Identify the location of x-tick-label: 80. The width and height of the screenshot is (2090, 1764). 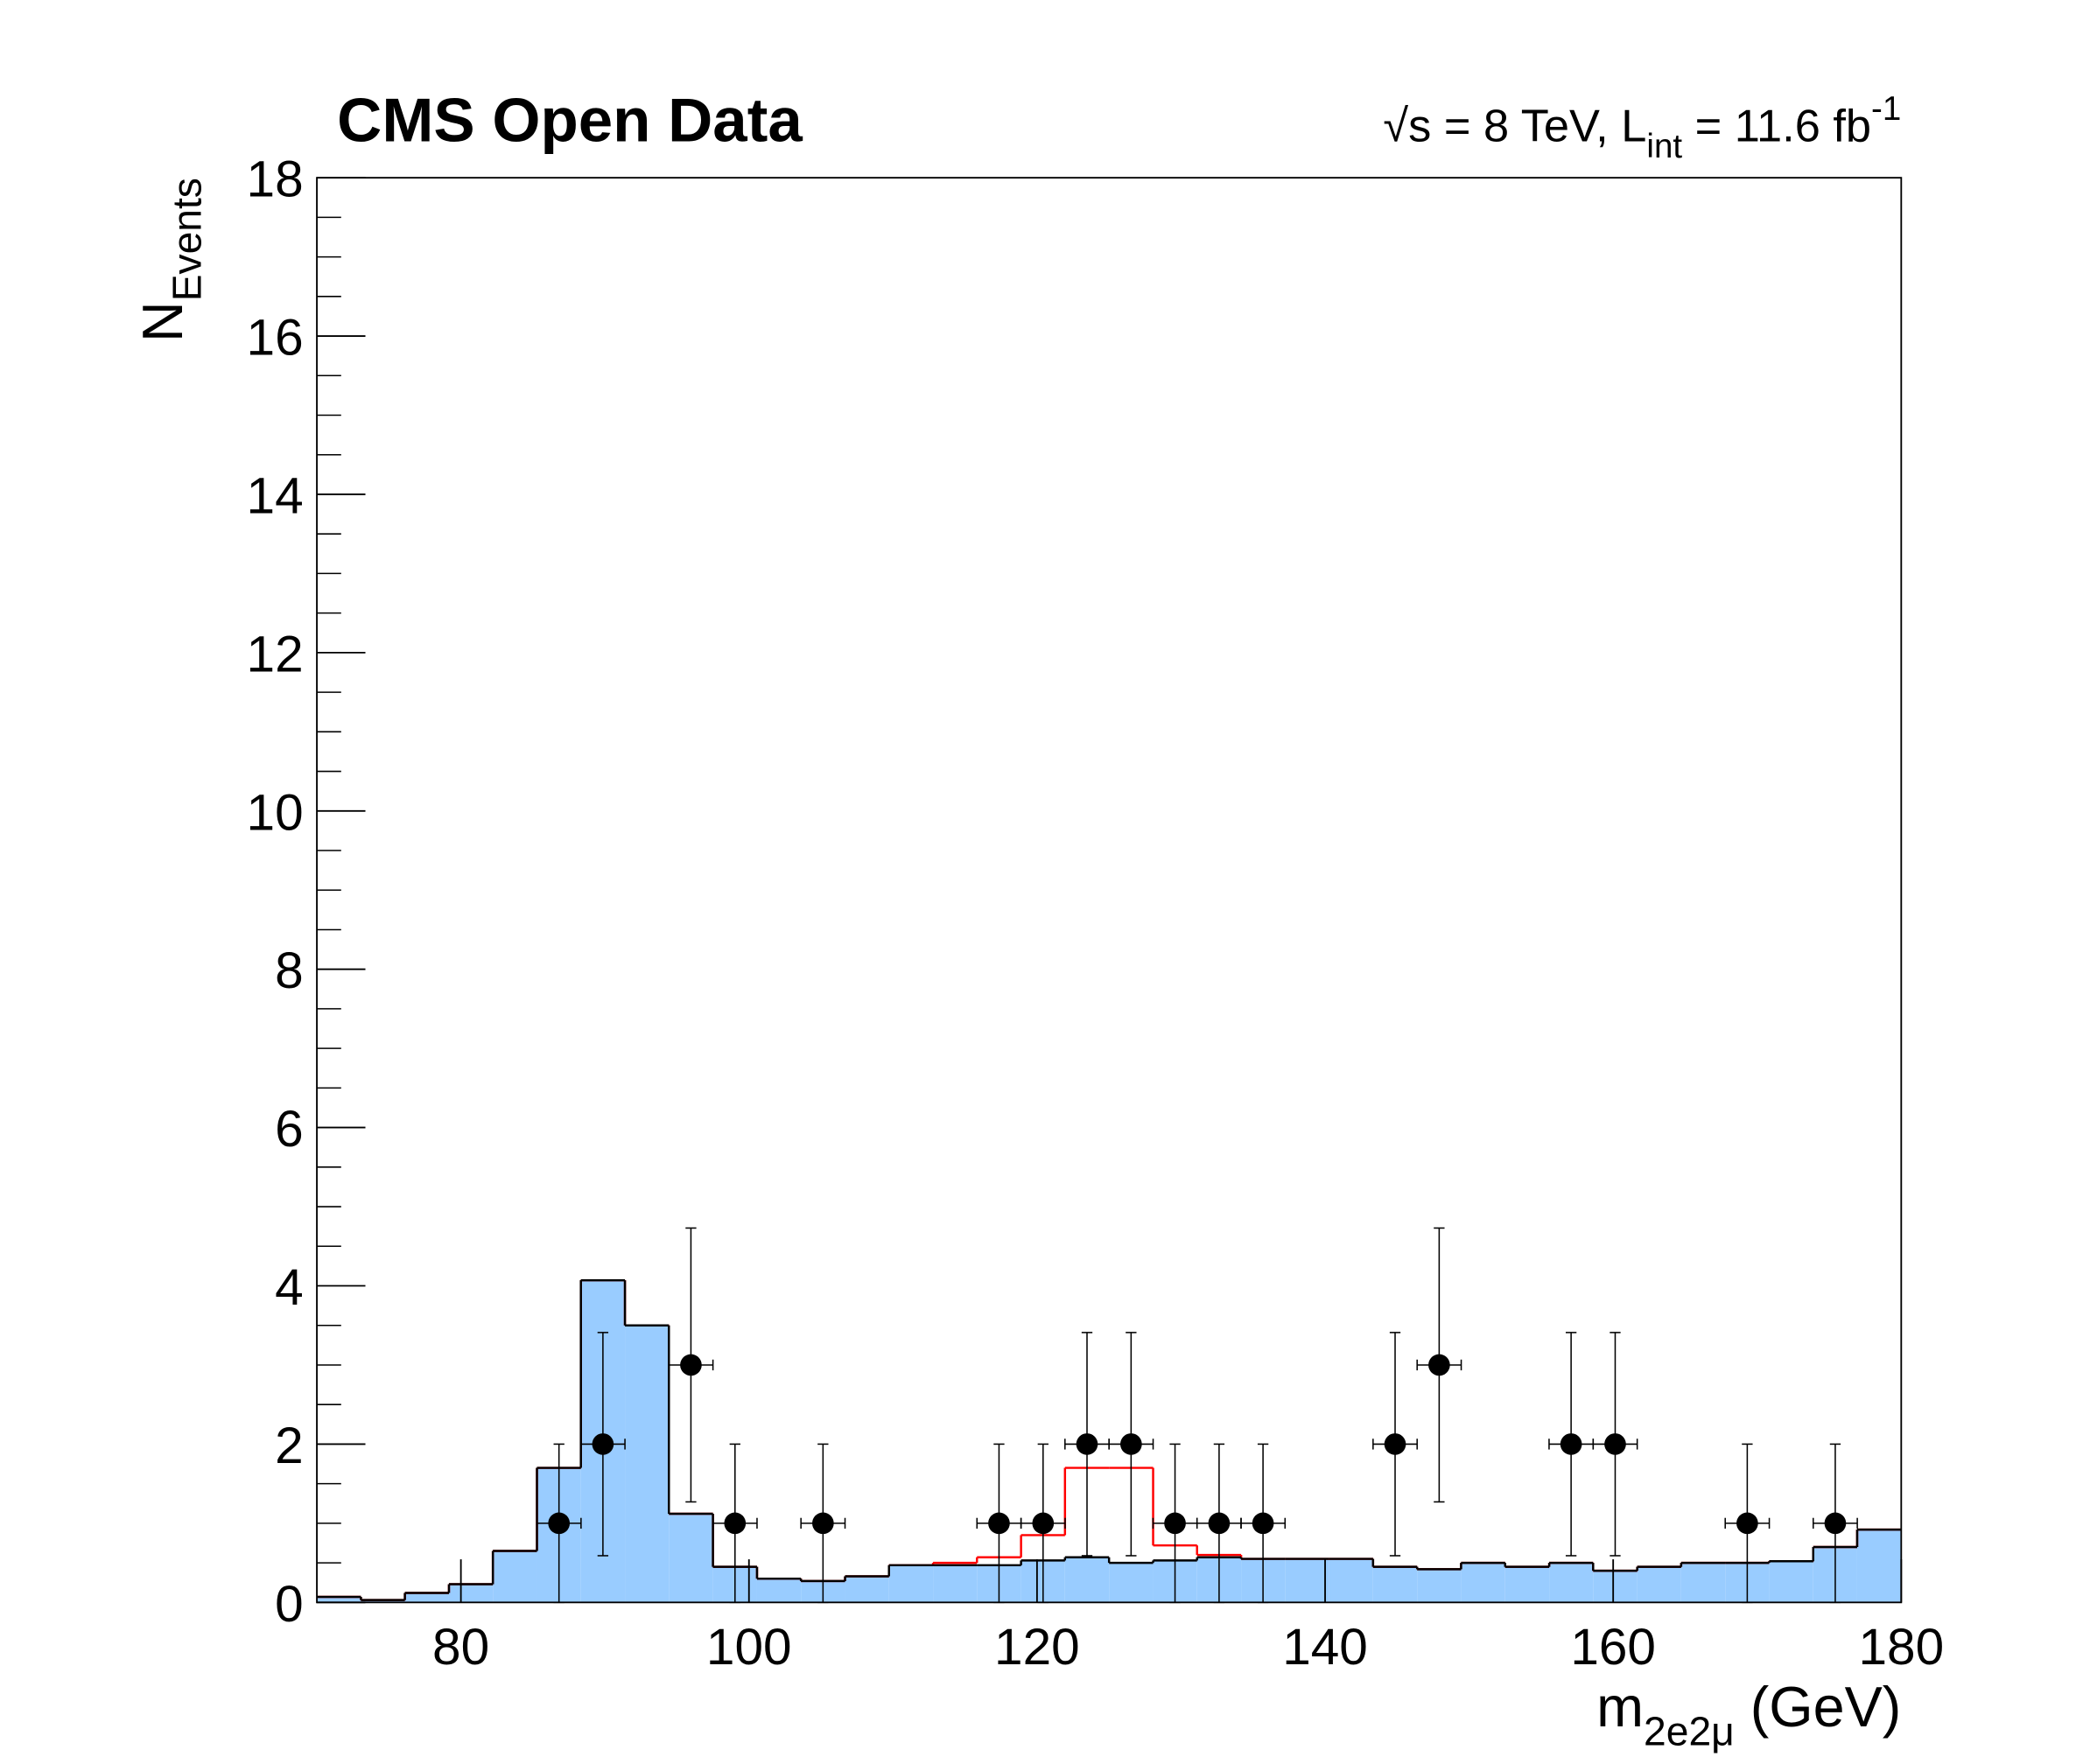
(460, 1647).